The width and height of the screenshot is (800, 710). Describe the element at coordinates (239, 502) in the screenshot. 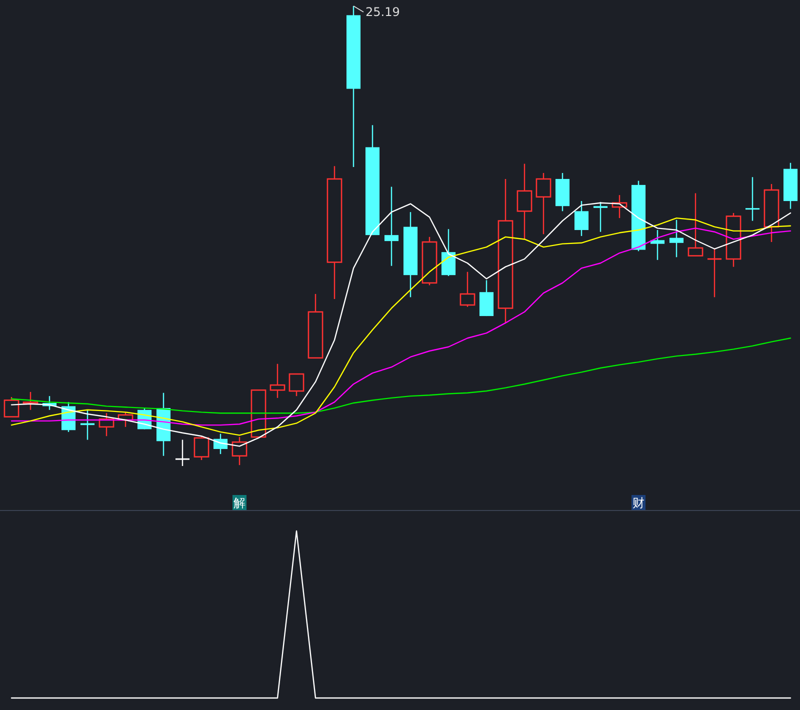

I see `category-label: 解` at that location.